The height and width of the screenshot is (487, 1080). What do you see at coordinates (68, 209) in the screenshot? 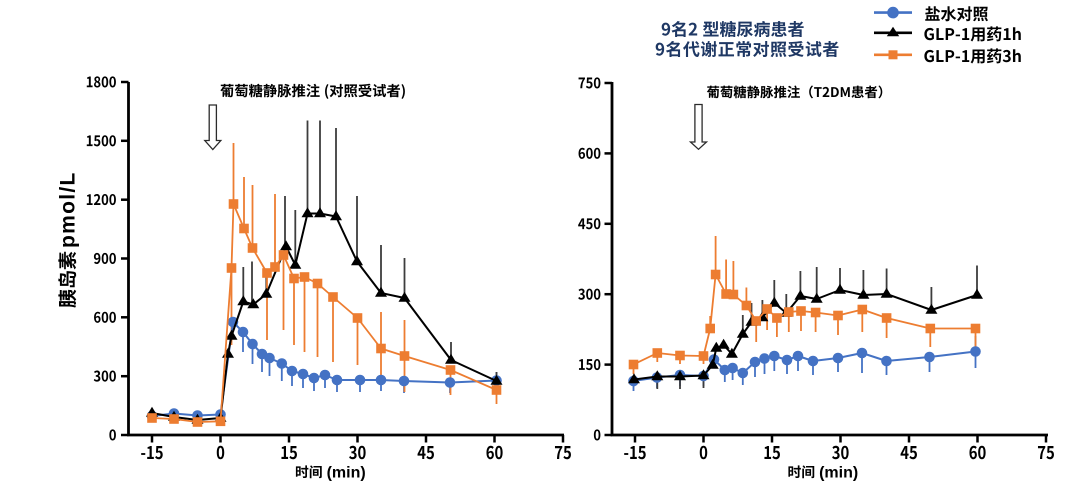
I see `svg-text: pmol/L` at bounding box center [68, 209].